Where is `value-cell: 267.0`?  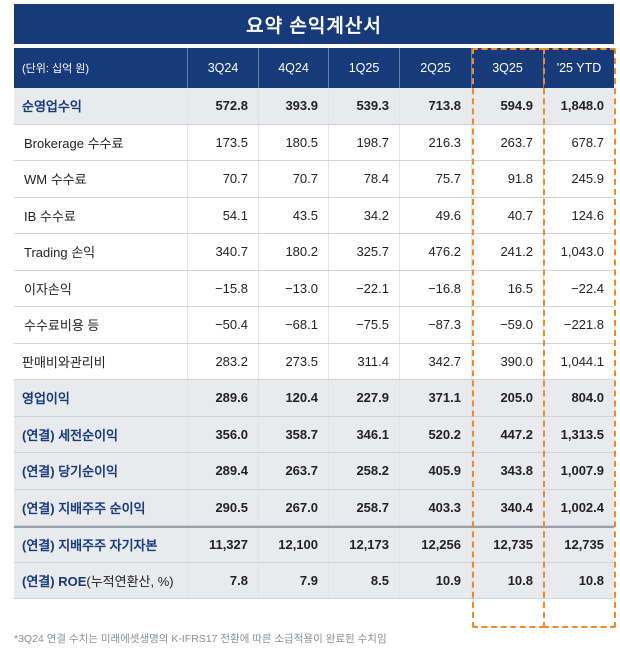 value-cell: 267.0 is located at coordinates (293, 507).